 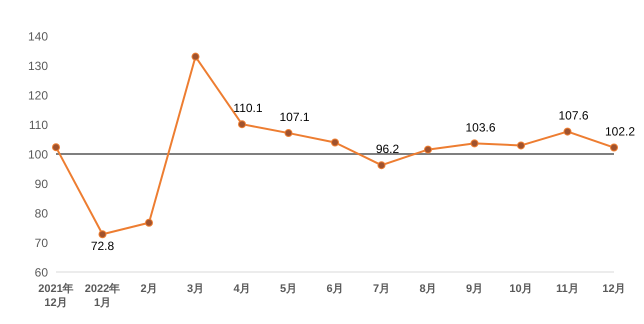 I want to click on y-tick-label: 110, so click(x=38, y=125).